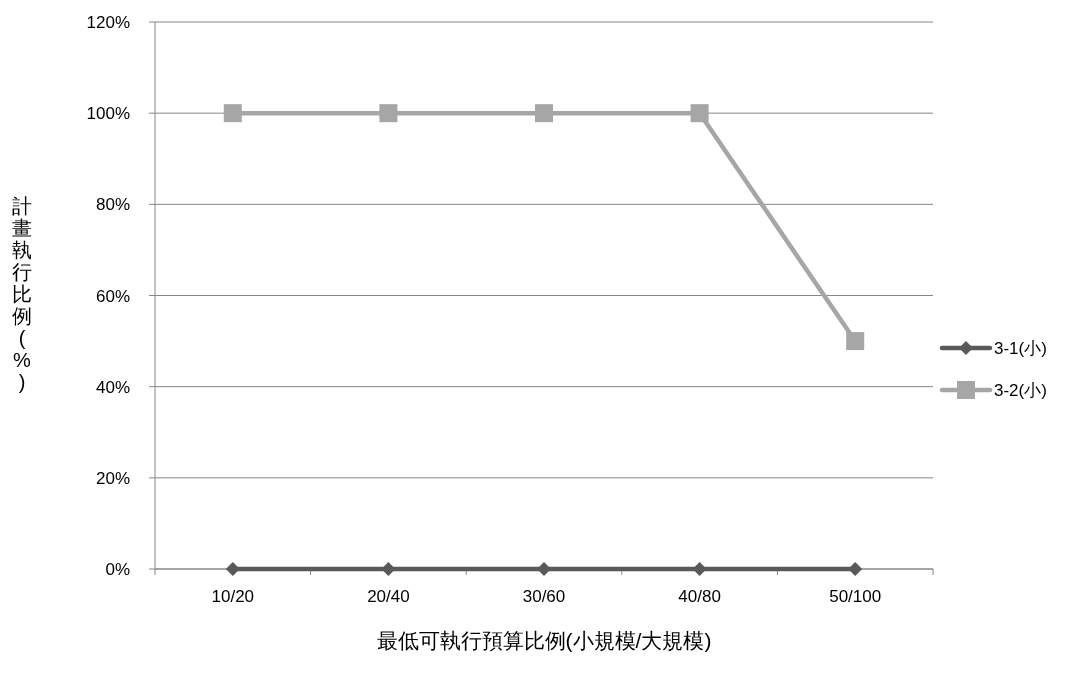 The image size is (1080, 673). I want to click on y-tick-label: 100%, so click(108, 114).